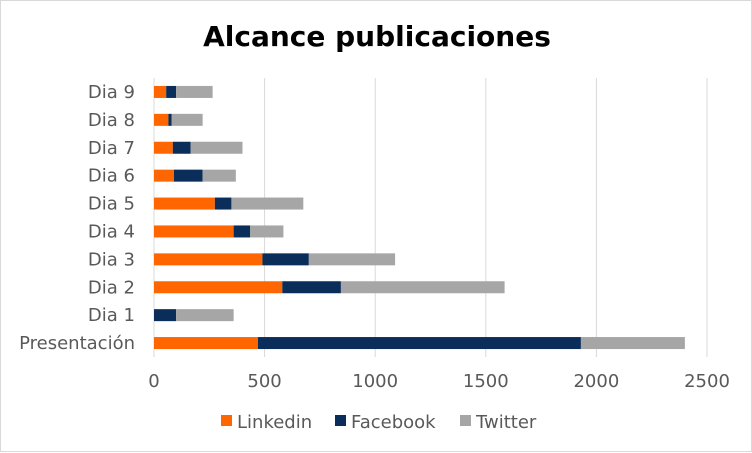  What do you see at coordinates (153, 381) in the screenshot?
I see `x-tick-label: 0` at bounding box center [153, 381].